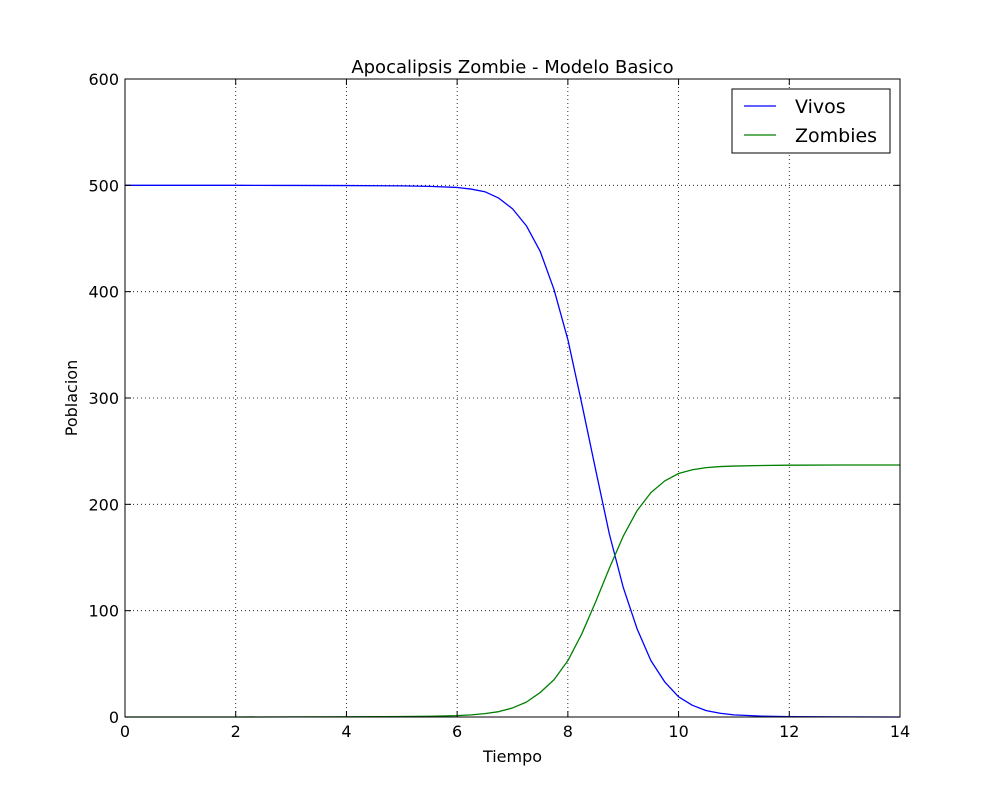 Image resolution: width=1000 pixels, height=802 pixels. I want to click on x-tick-label: 6, so click(457, 731).